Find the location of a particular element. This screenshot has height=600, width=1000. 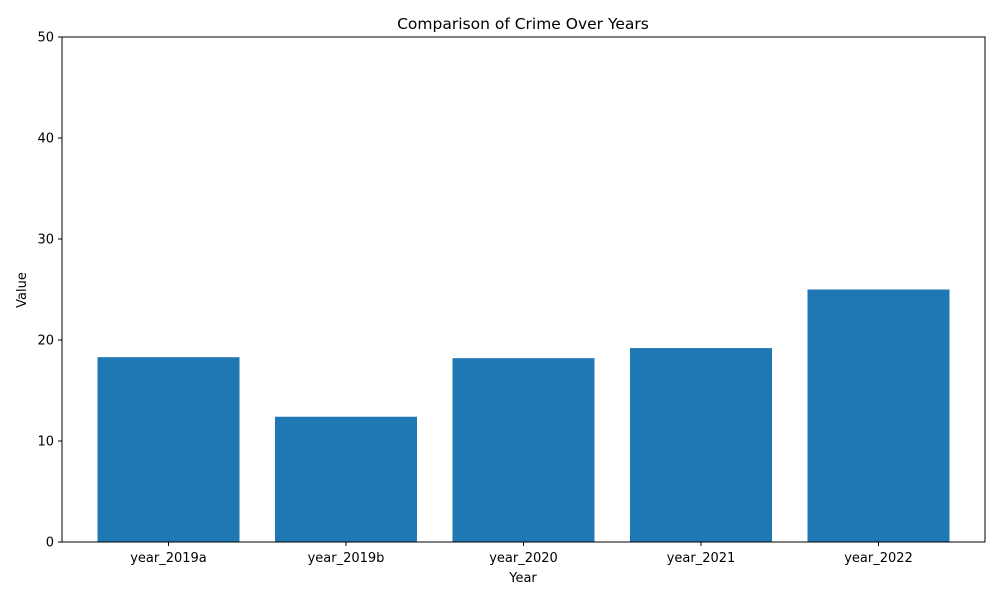

bar-year_2020 is located at coordinates (523, 450).